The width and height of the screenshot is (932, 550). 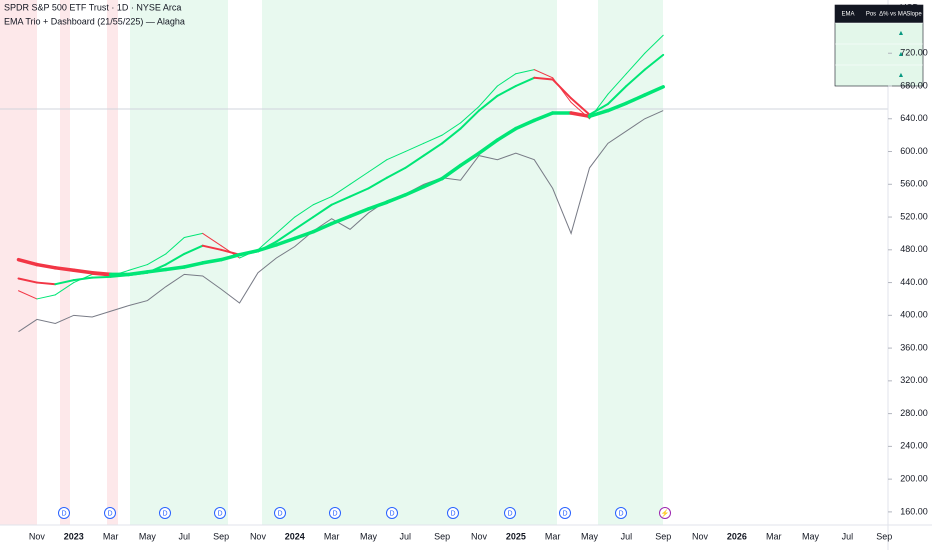 I want to click on y-tick-label: 480.00, so click(x=914, y=249).